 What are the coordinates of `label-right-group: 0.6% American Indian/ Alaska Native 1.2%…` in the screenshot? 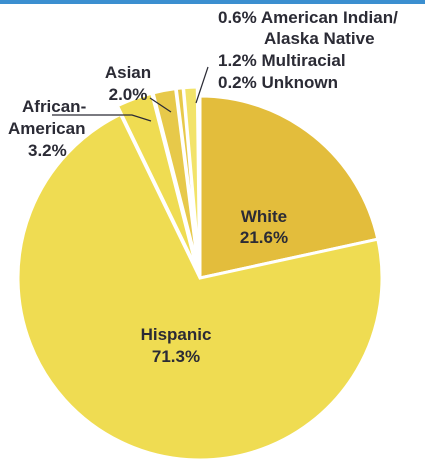 It's located at (308, 50).